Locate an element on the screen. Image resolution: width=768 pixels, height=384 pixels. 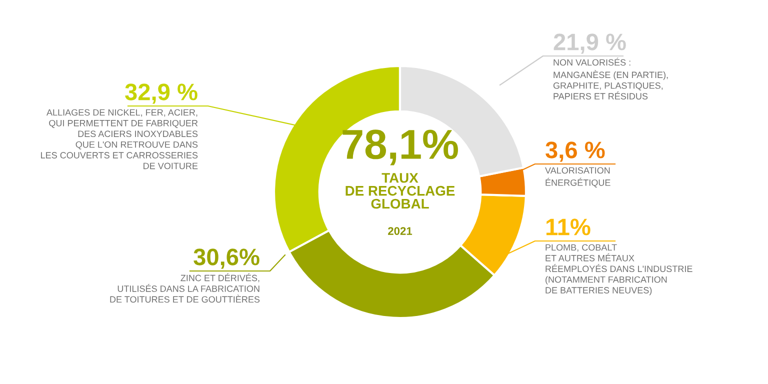
text: 2021 is located at coordinates (400, 231).